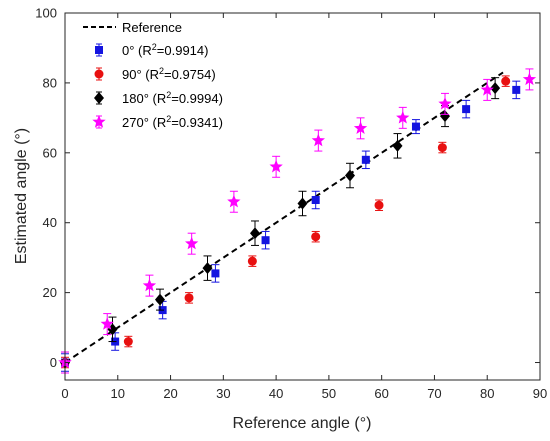  Describe the element at coordinates (302, 423) in the screenshot. I see `x-axis-label: Reference angle (°)` at that location.